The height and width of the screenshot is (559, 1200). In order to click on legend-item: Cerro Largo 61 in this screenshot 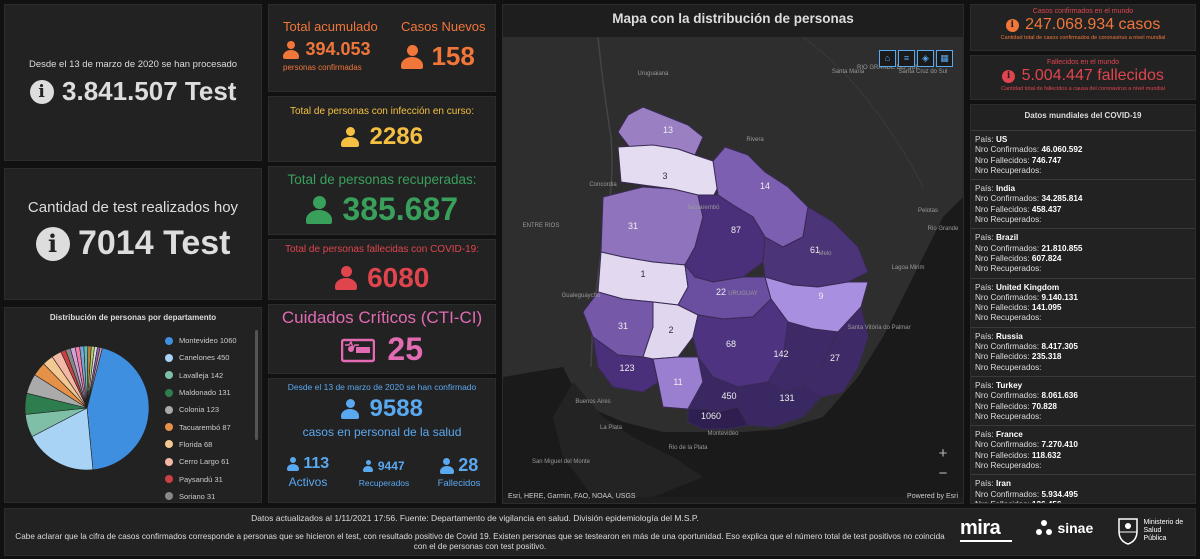, I will do `click(210, 461)`.